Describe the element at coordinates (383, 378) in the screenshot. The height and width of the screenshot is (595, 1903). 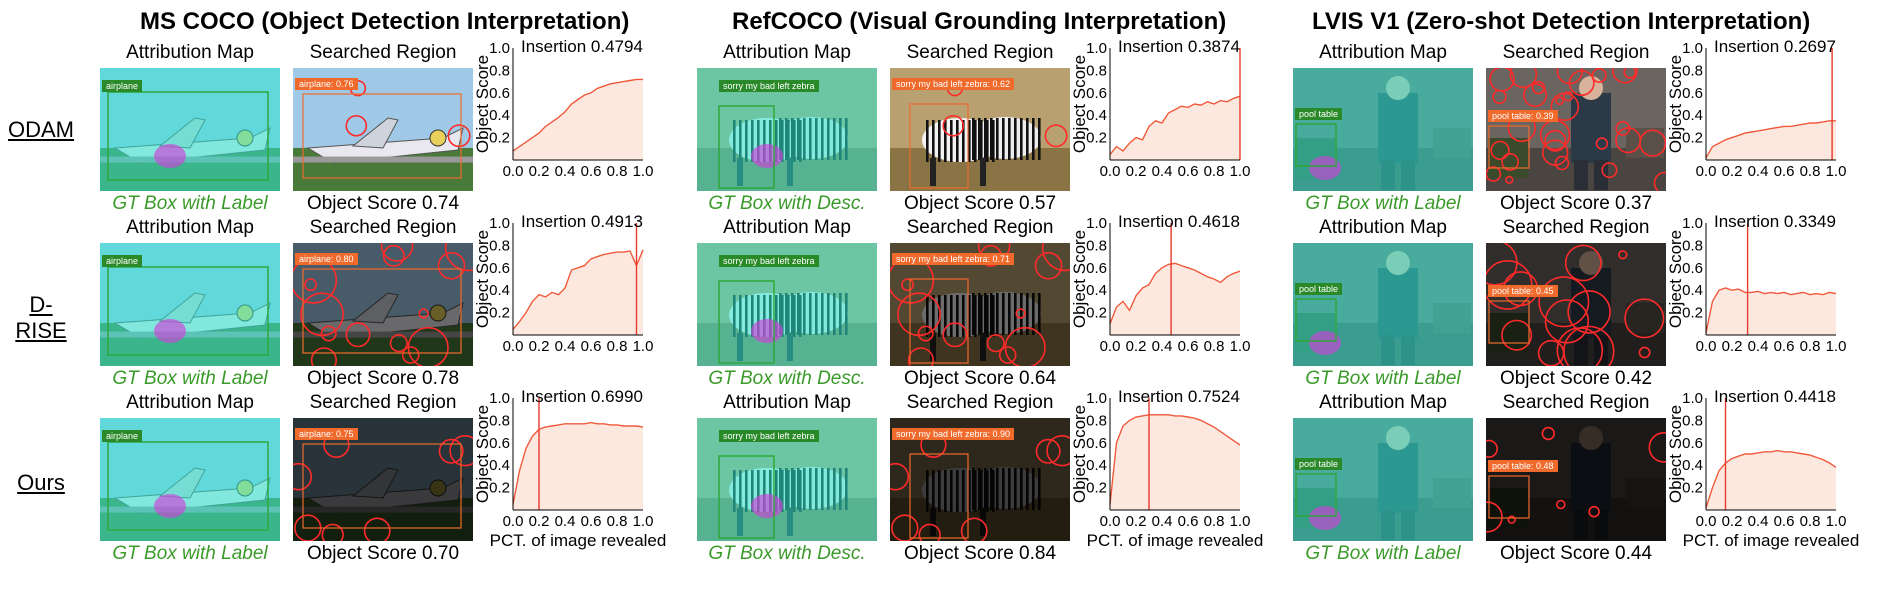
I see `object-score-label: Object Score 0.78` at that location.